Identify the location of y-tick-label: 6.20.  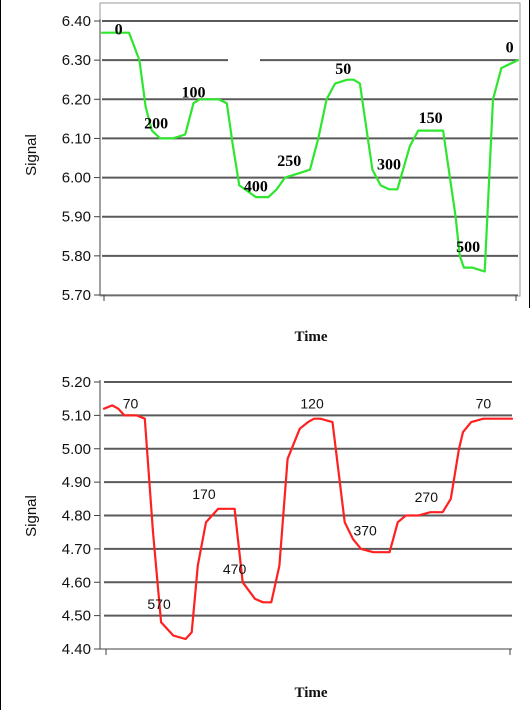
(76, 99).